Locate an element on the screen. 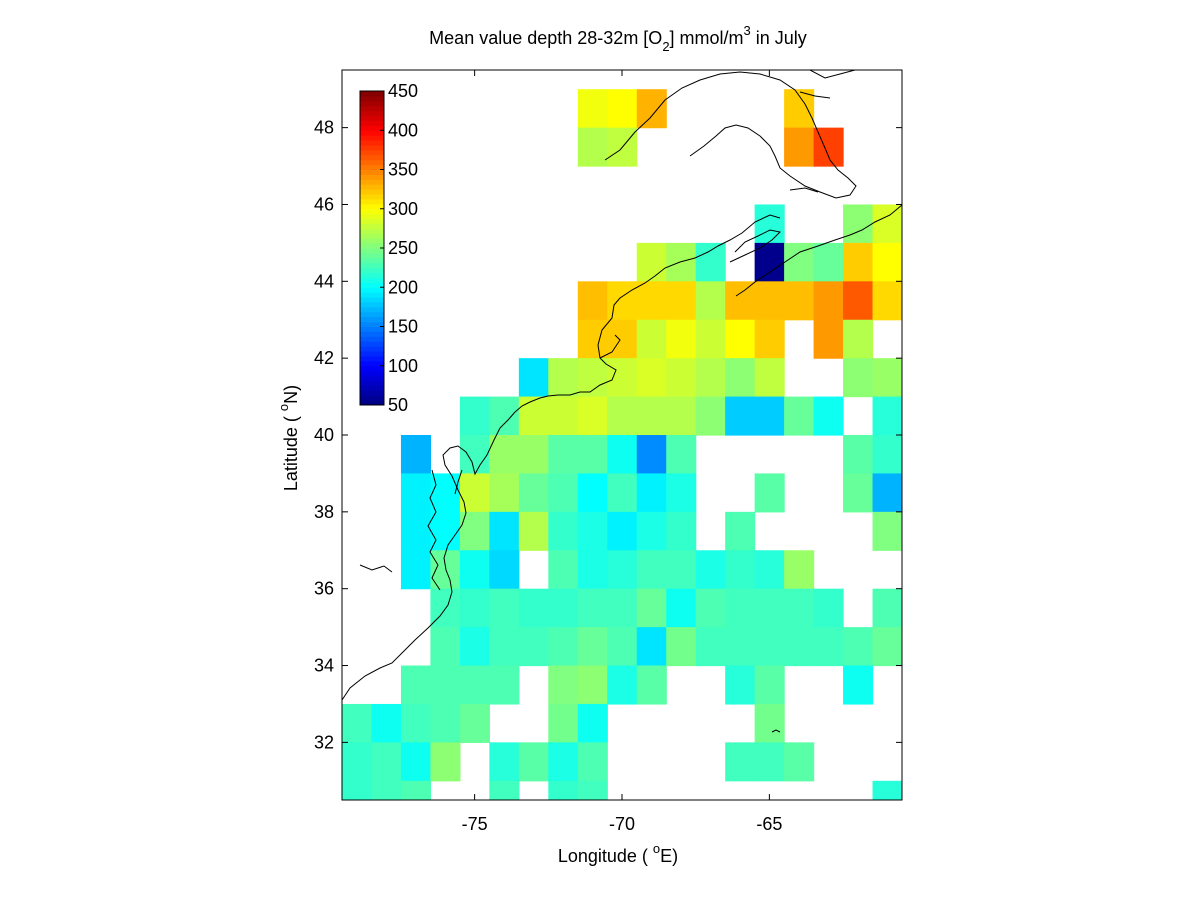 The width and height of the screenshot is (1200, 900). colorbar-tick-label: 400 is located at coordinates (403, 130).